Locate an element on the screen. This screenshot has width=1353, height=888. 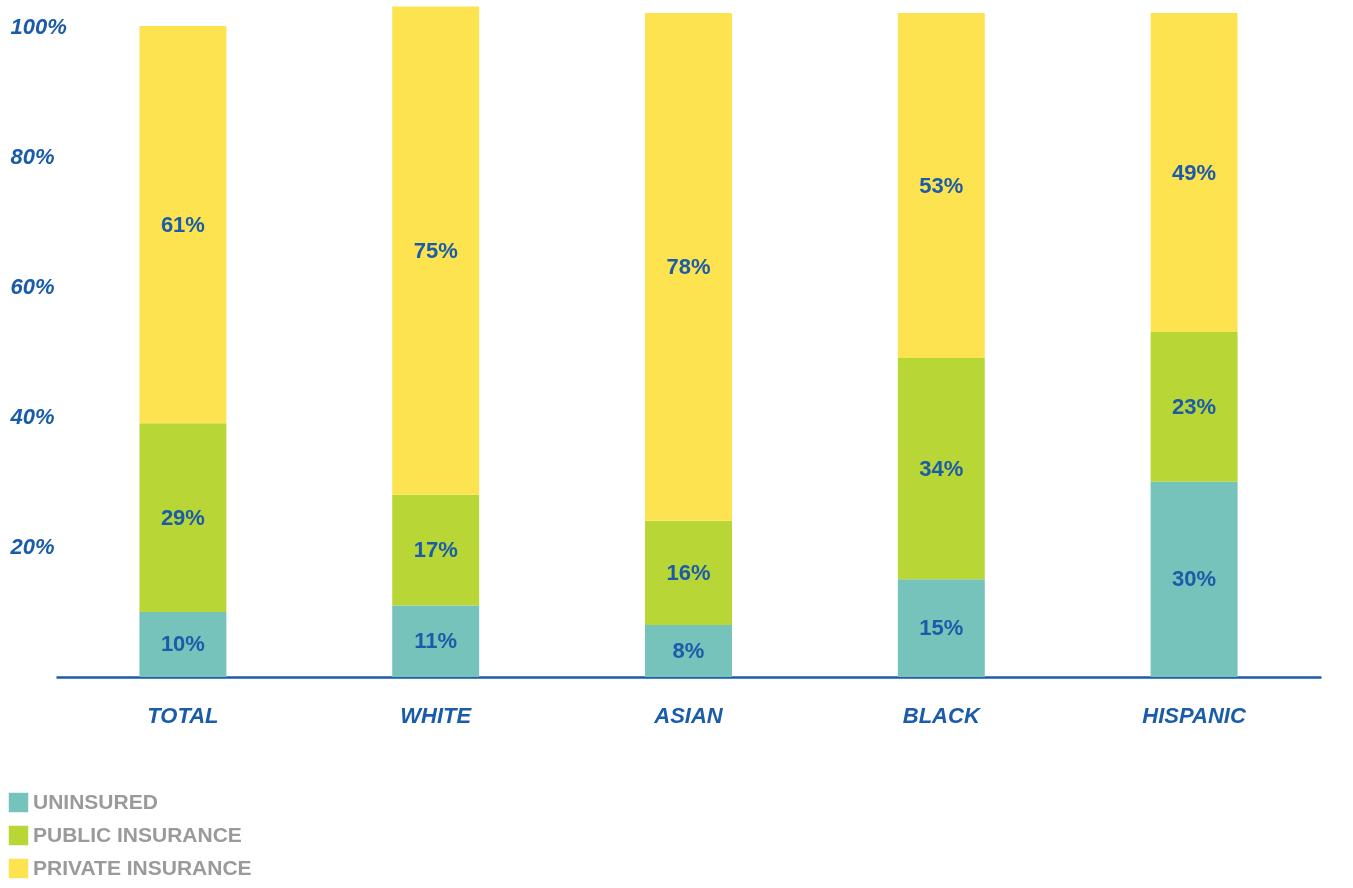
x-tick-label: HISPANIC is located at coordinates (1194, 715).